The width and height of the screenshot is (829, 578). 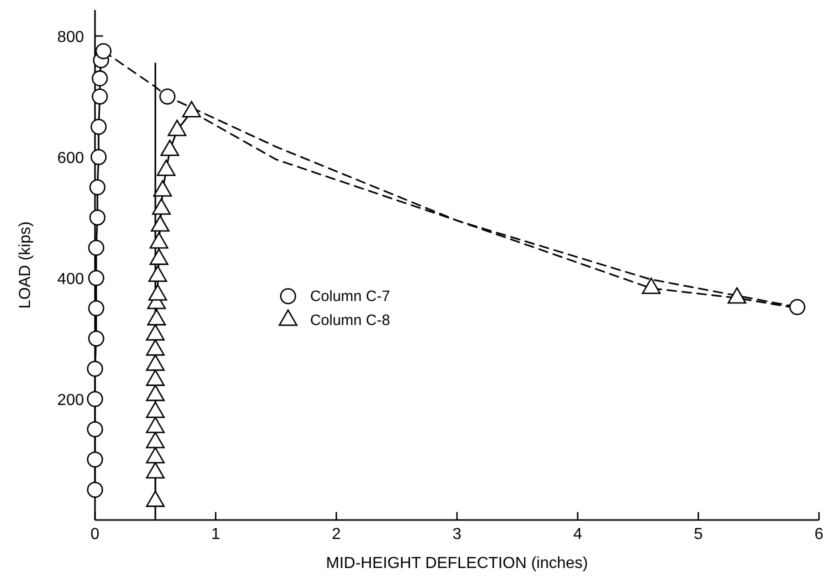 What do you see at coordinates (577, 534) in the screenshot?
I see `x-tick-label: 4` at bounding box center [577, 534].